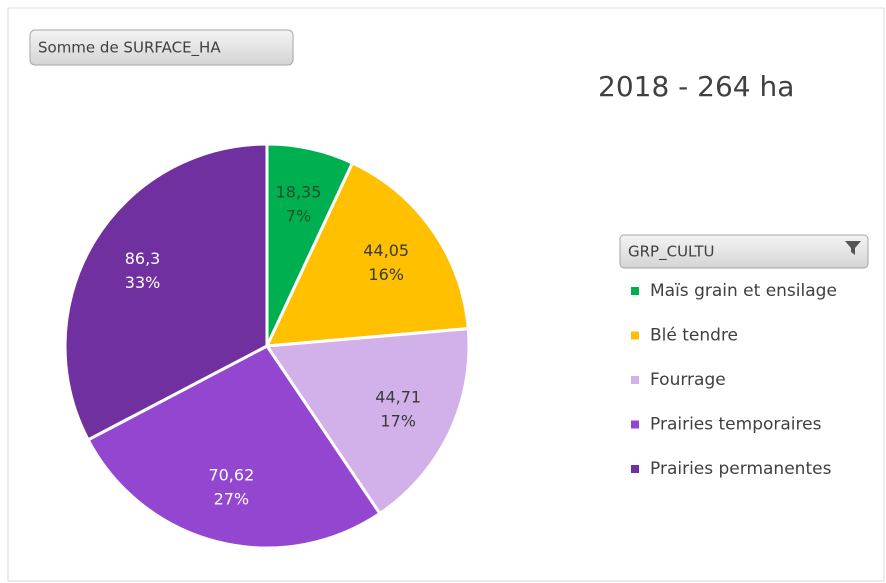 The width and height of the screenshot is (886, 583). What do you see at coordinates (299, 192) in the screenshot?
I see `data-label: 18,35` at bounding box center [299, 192].